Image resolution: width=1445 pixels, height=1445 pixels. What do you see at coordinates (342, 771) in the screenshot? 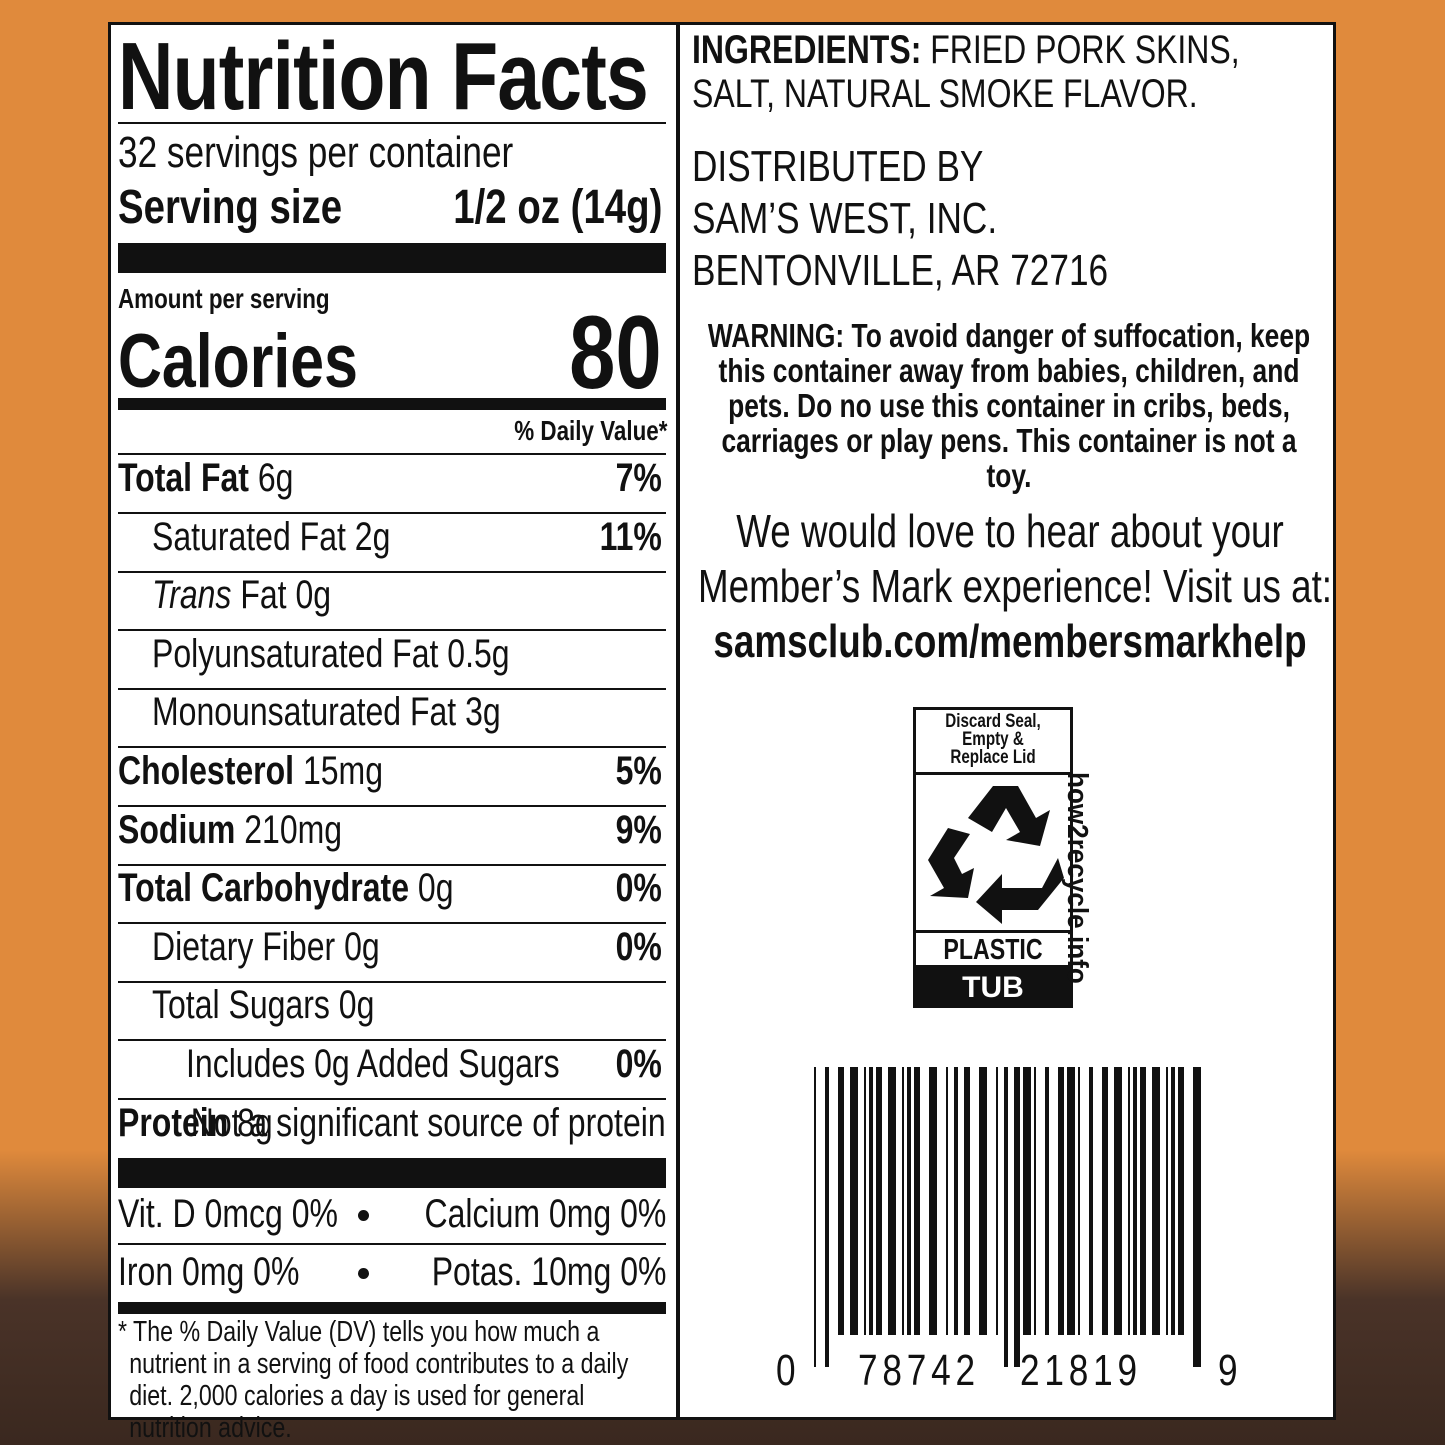
I see `nutrient-amount: 15mg` at bounding box center [342, 771].